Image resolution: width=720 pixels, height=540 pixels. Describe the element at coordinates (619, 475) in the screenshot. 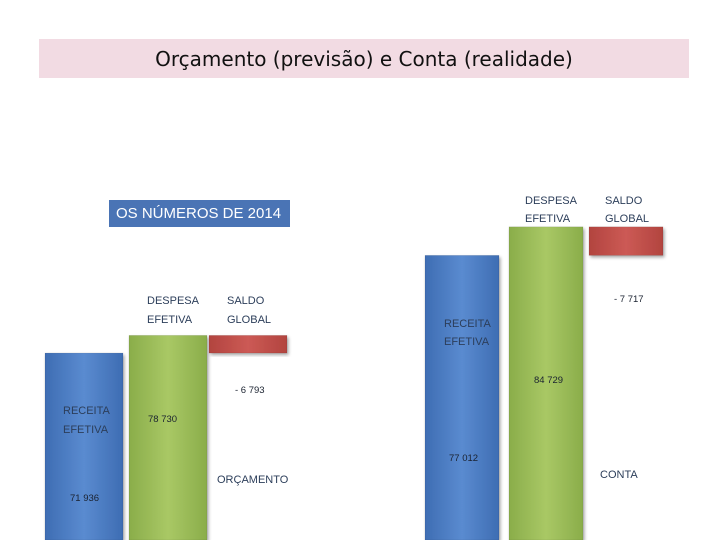

I see `panel-name: CONTA` at that location.